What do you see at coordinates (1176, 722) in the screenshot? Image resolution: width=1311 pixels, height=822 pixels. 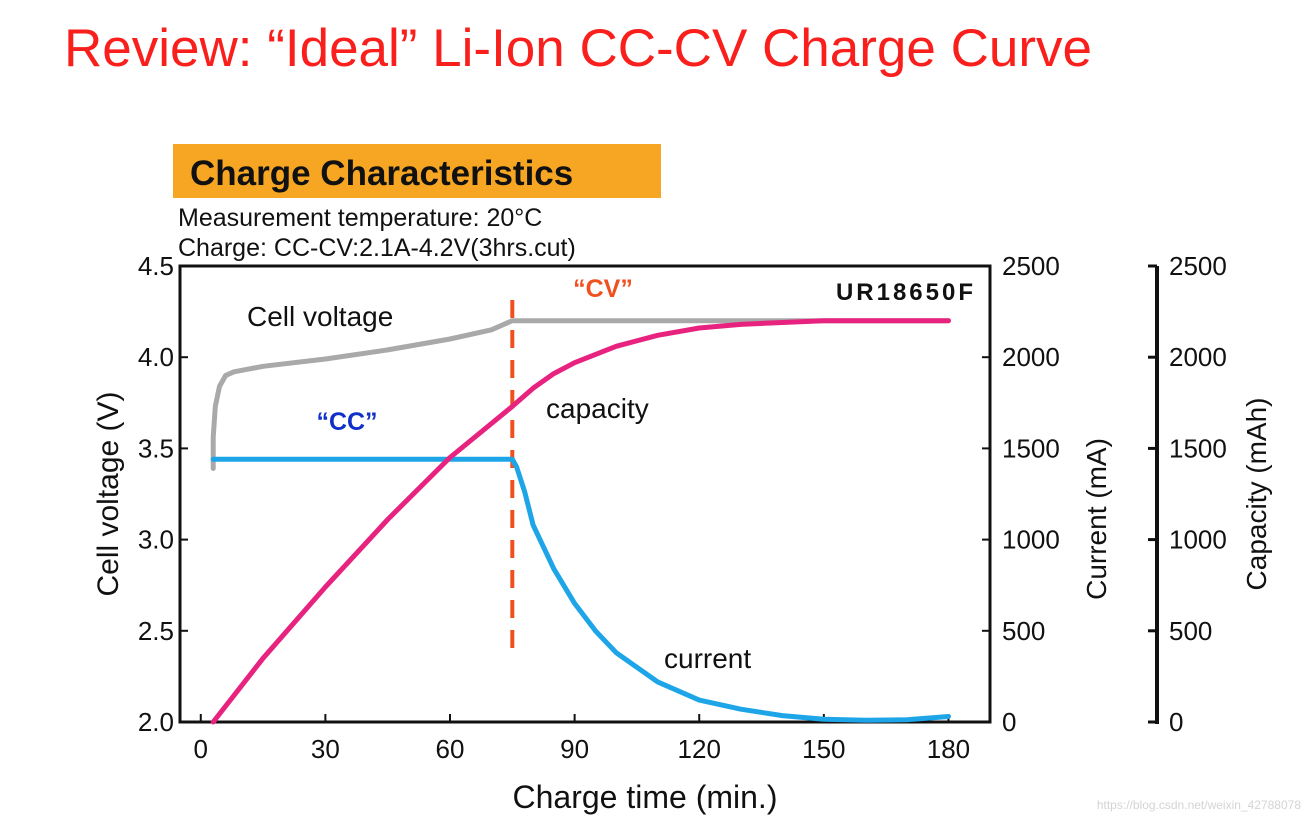 I see `capacity-tick-label: 0` at bounding box center [1176, 722].